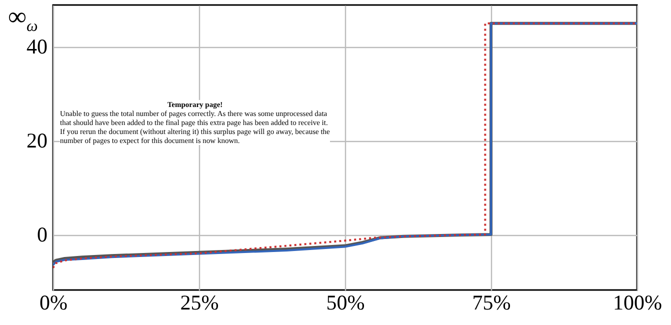  What do you see at coordinates (491, 302) in the screenshot?
I see `x-tick-label: 75%` at bounding box center [491, 302].